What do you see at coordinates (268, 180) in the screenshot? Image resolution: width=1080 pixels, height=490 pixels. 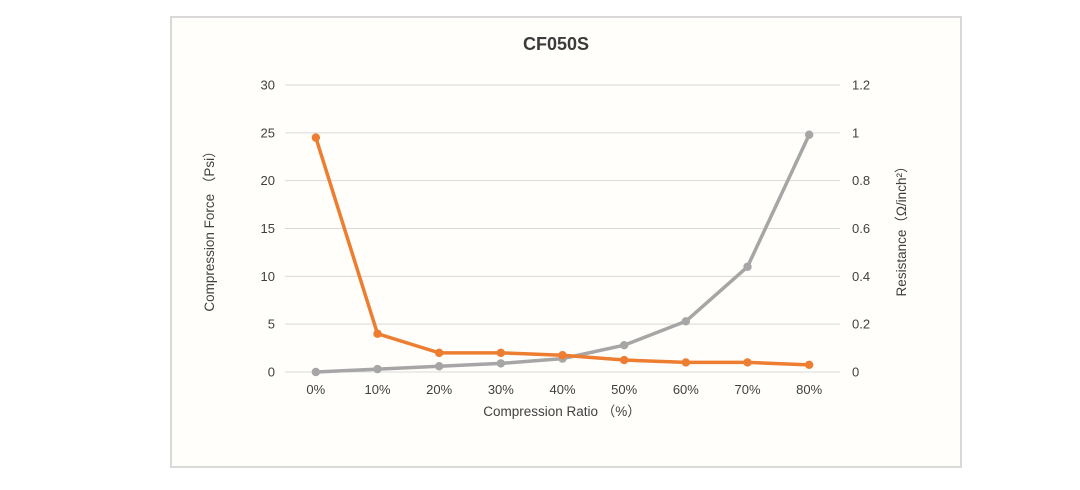 I see `left-axis-tick-label: 20` at bounding box center [268, 180].